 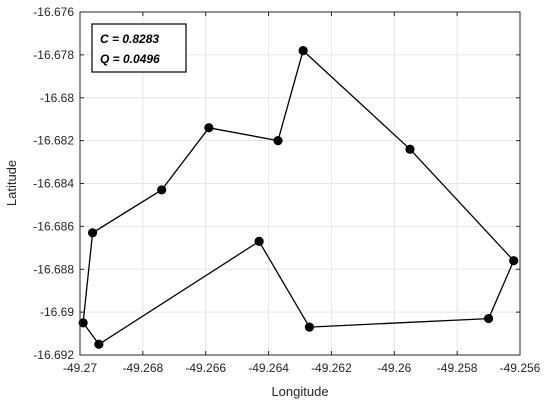 What do you see at coordinates (299, 391) in the screenshot?
I see `x-axis-label: Longitude` at bounding box center [299, 391].